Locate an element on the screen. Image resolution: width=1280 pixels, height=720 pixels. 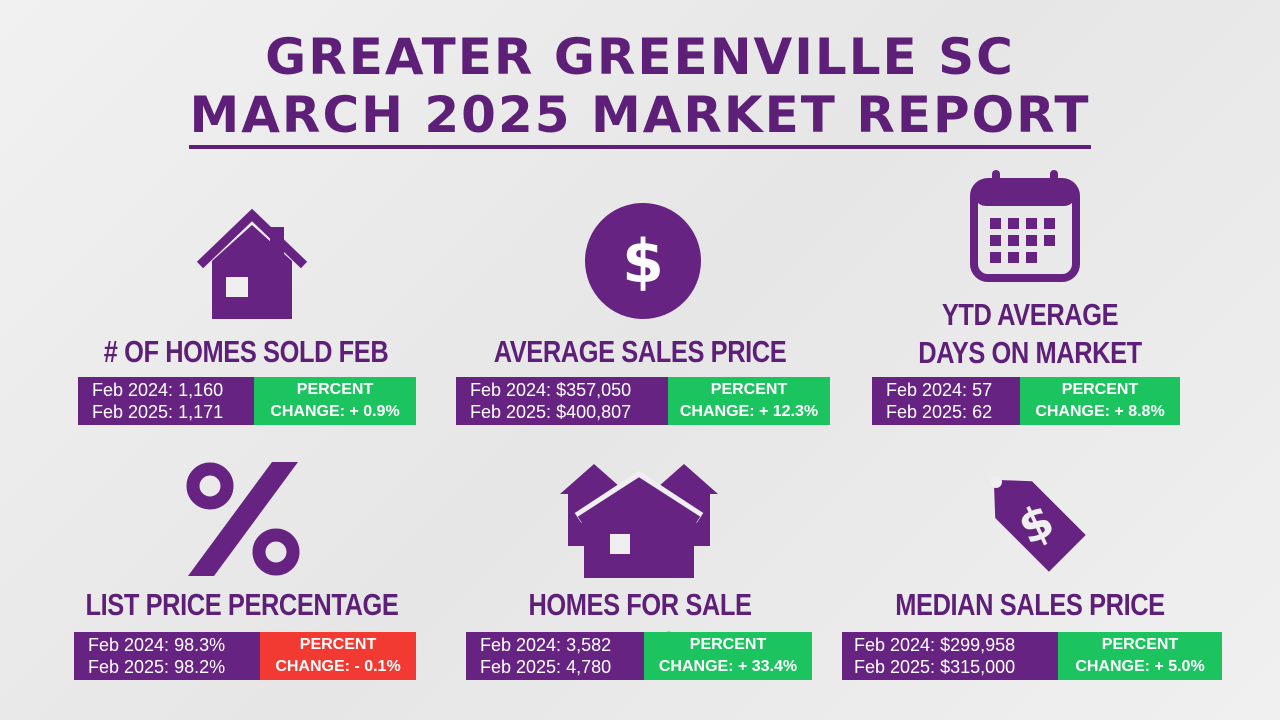
house-icon is located at coordinates (252, 263).